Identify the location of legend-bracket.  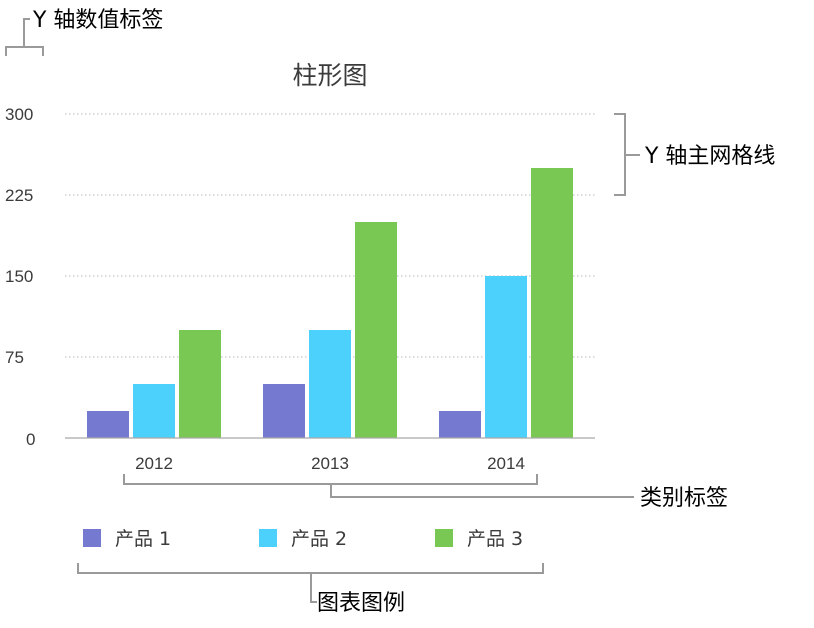
(310, 568).